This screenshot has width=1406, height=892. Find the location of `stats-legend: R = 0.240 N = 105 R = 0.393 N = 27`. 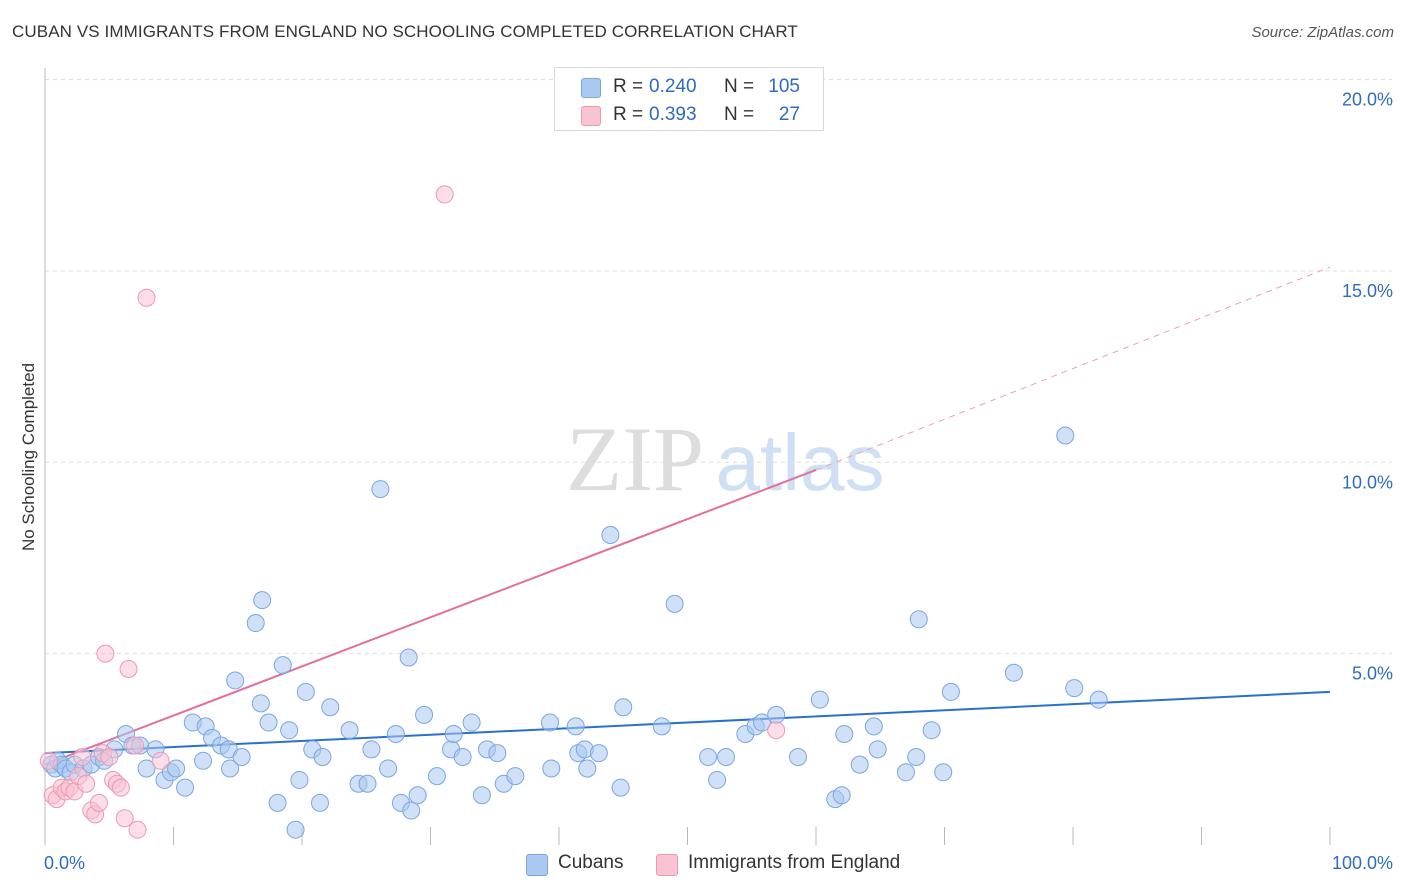

stats-legend: R = 0.240 N = 105 R = 0.393 N = 27 is located at coordinates (689, 99).